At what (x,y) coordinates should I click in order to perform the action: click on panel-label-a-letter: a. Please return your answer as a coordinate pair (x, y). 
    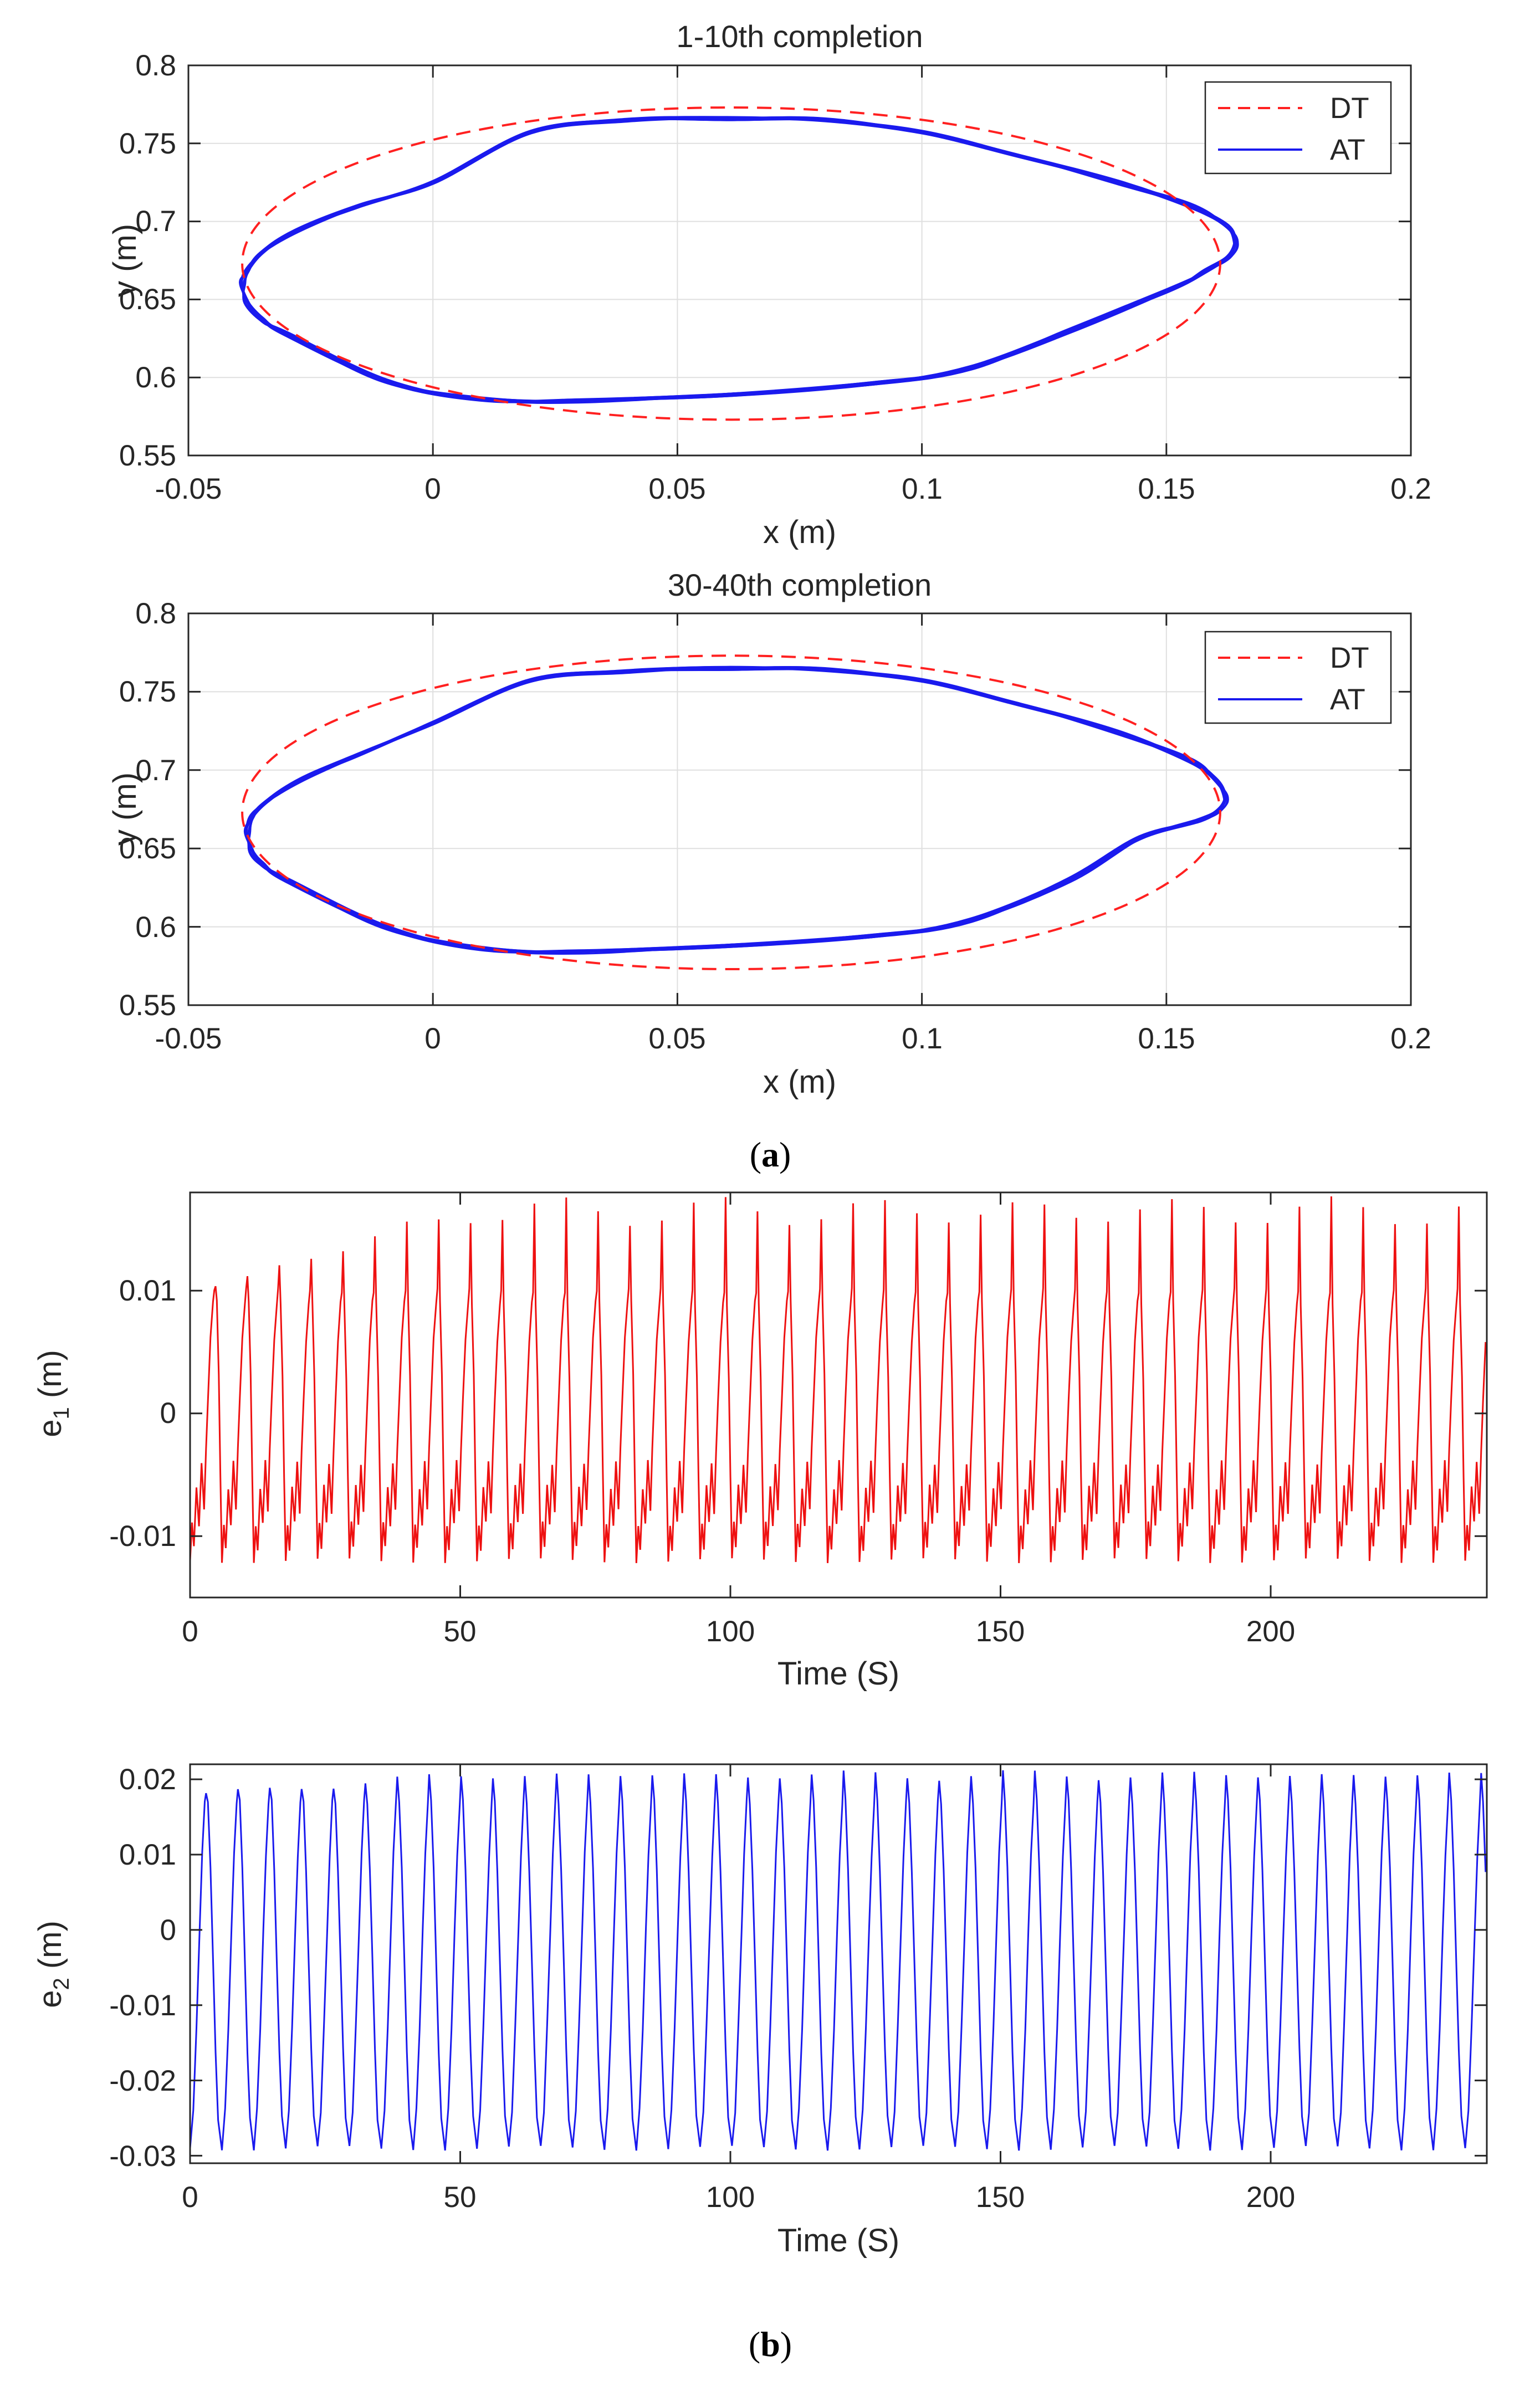
    Looking at the image, I should click on (770, 1154).